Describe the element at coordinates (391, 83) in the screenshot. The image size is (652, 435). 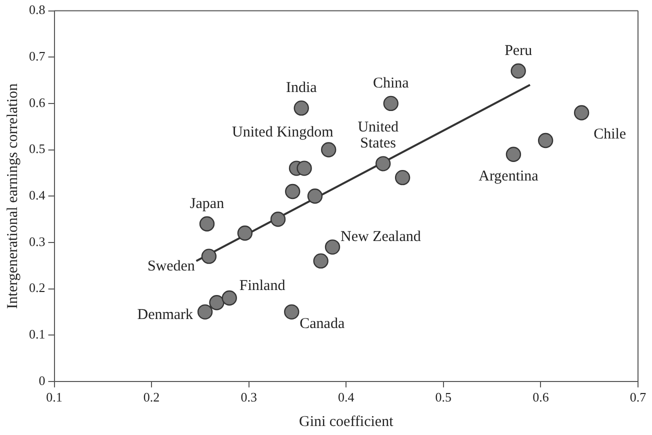
I see `annotation: China` at that location.